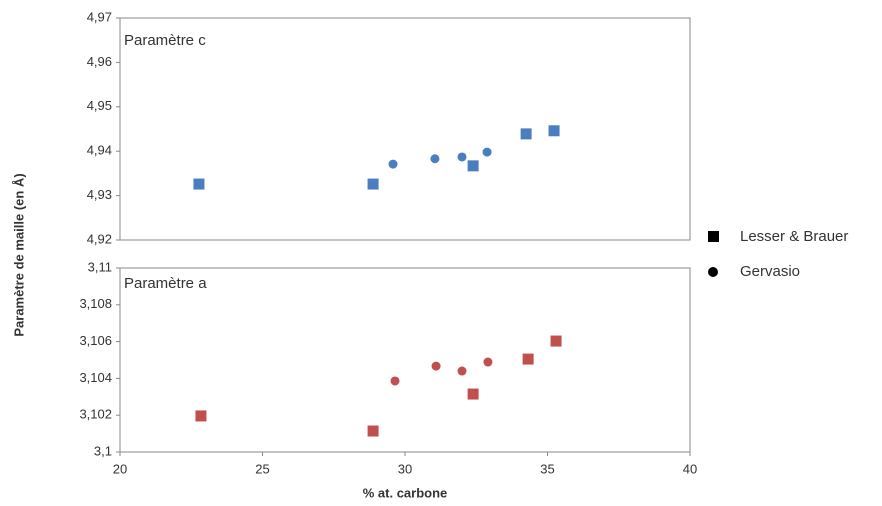 Image resolution: width=882 pixels, height=506 pixels. Describe the element at coordinates (18, 254) in the screenshot. I see `y-axis-label: Paramètre de maille (en Å)` at that location.